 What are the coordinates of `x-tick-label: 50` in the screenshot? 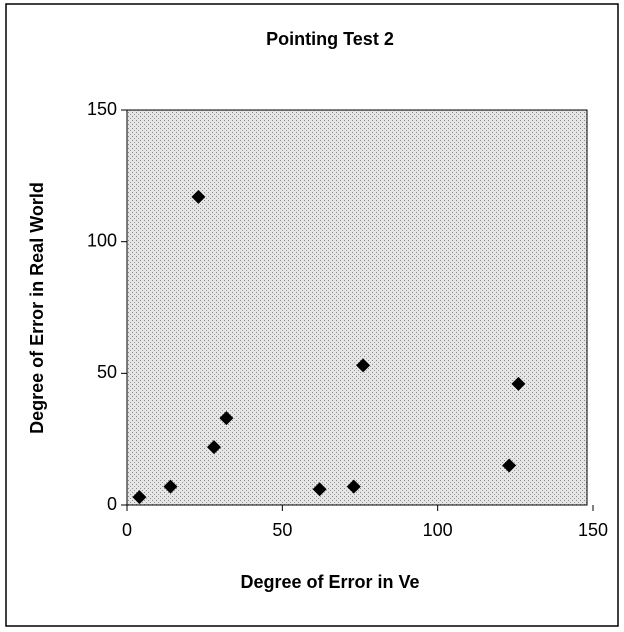 It's located at (282, 530).